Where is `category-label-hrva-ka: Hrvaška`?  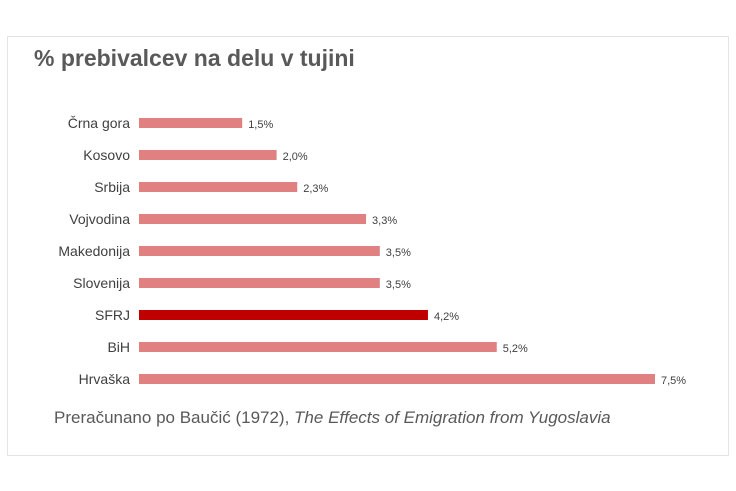
category-label-hrva-ka: Hrvaška is located at coordinates (105, 379).